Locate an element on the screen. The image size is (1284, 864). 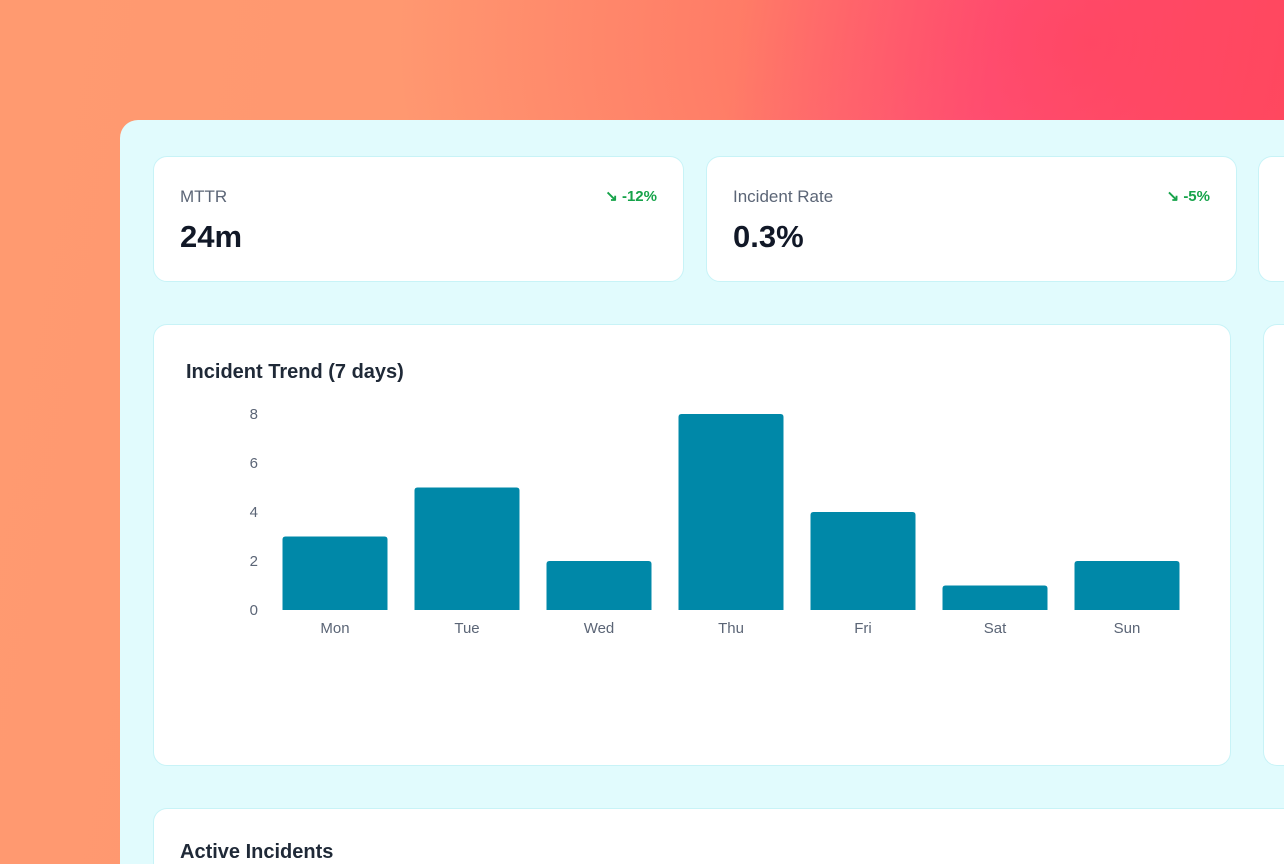
bar-sat is located at coordinates (995, 598).